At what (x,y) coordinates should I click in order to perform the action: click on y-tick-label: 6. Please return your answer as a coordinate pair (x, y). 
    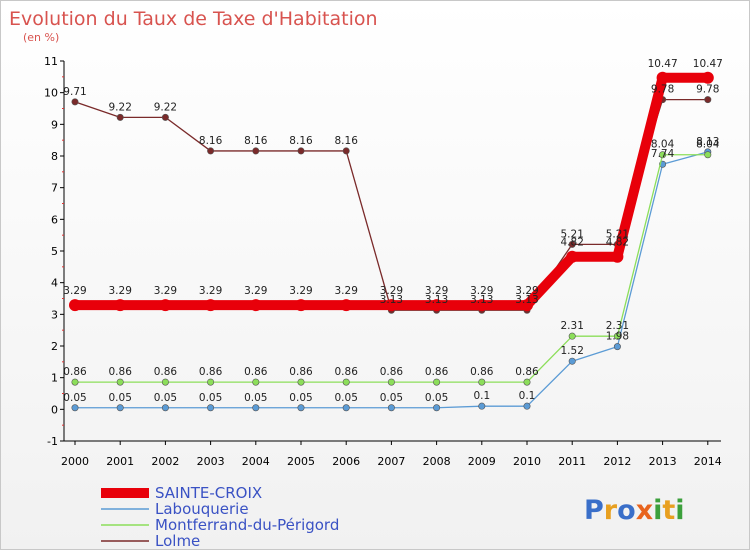
    Looking at the image, I should click on (54, 219).